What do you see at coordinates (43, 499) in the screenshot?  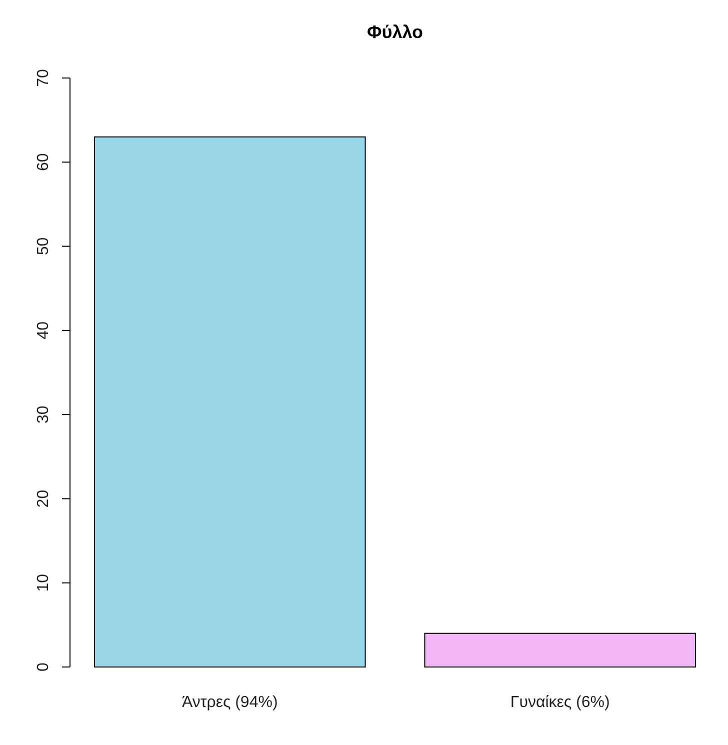 I see `y-tick-label: 20` at bounding box center [43, 499].